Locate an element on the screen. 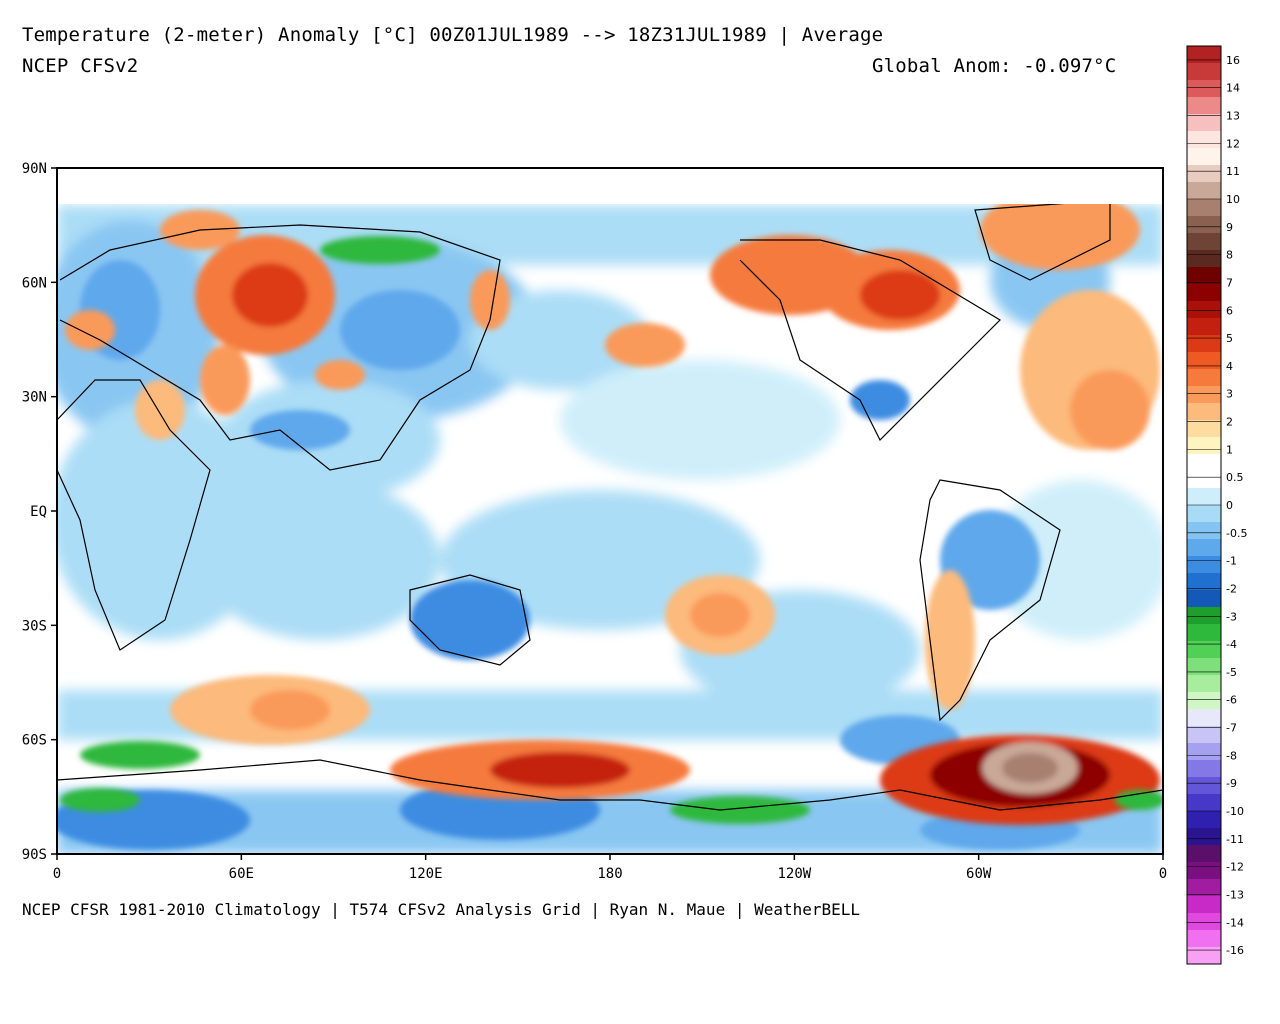 The image size is (1280, 1024). colorbar-label: 9 is located at coordinates (1229, 227).